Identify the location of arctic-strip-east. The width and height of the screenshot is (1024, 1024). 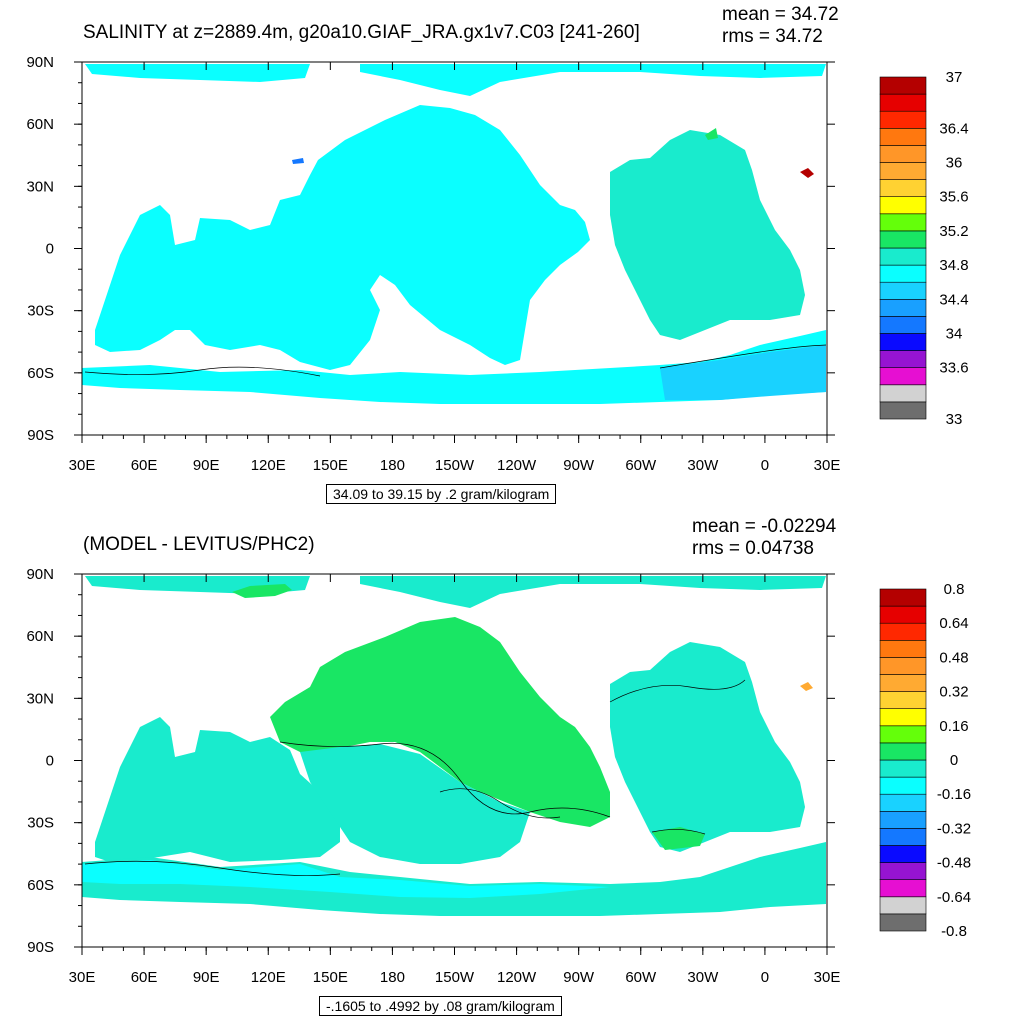
(593, 80).